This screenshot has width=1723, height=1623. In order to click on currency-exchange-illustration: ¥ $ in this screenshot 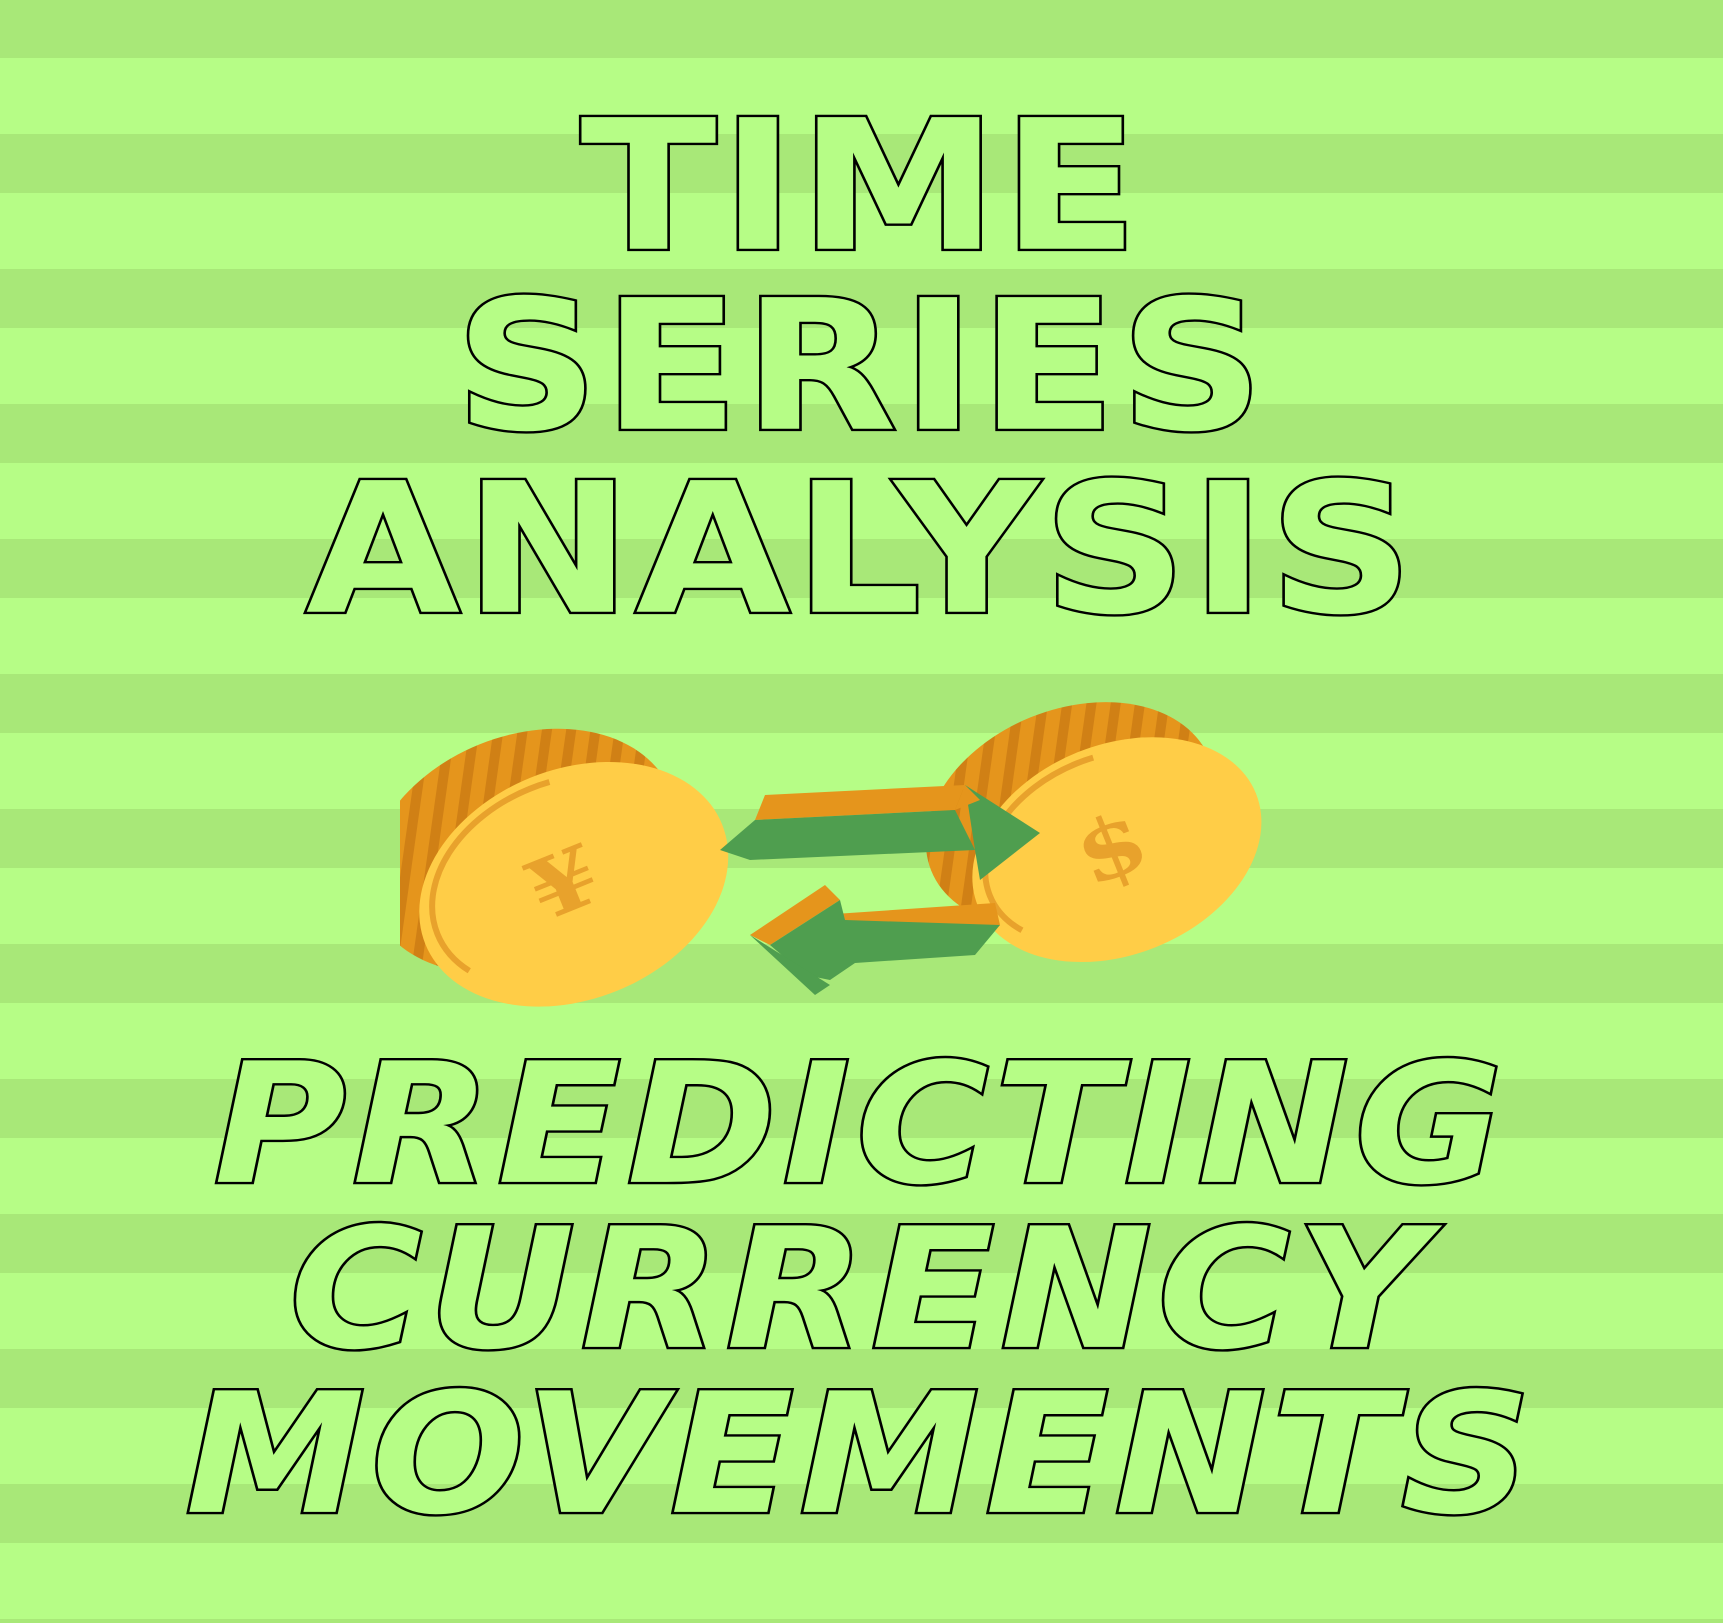, I will do `click(831, 854)`.